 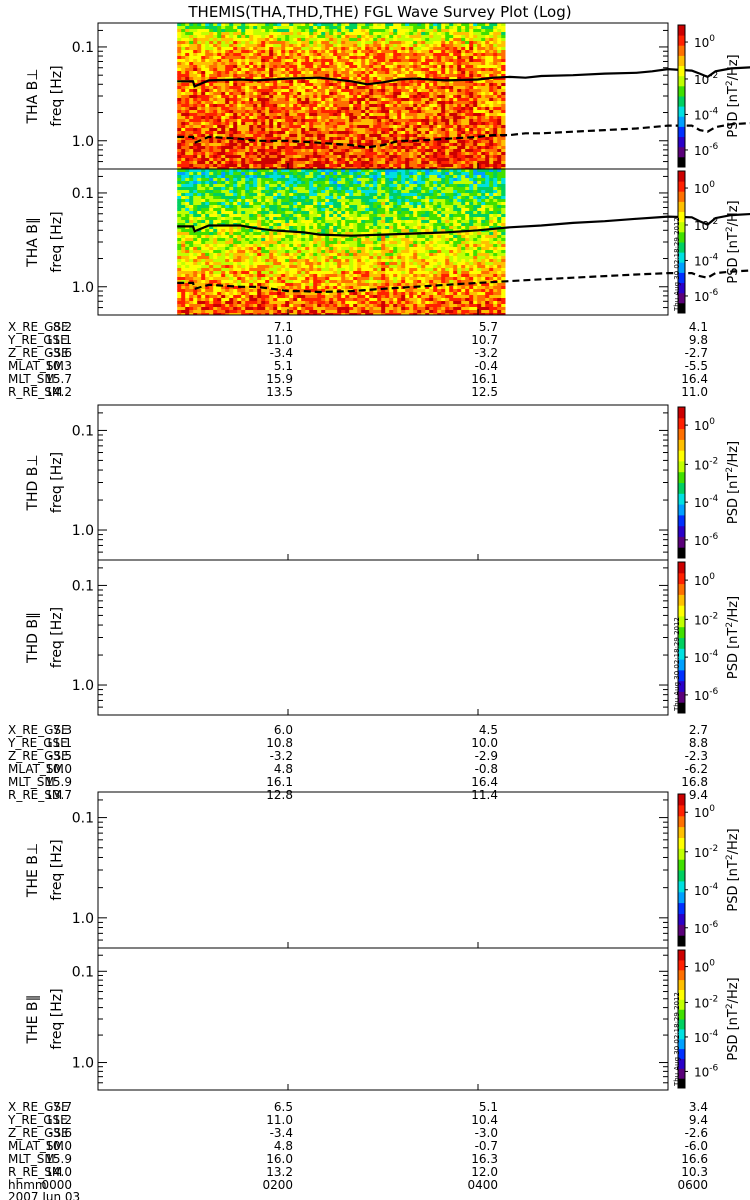 What do you see at coordinates (57, 482) in the screenshot?
I see `freq-axis-label: freq [Hz]` at bounding box center [57, 482].